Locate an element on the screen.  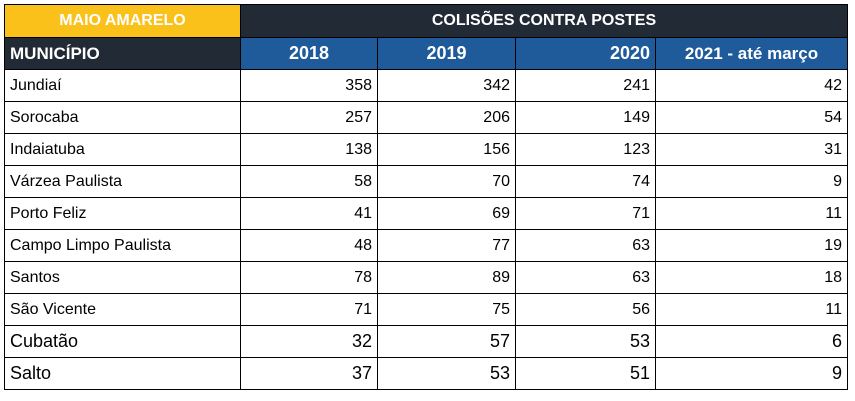
value-cell: 206 is located at coordinates (446, 117).